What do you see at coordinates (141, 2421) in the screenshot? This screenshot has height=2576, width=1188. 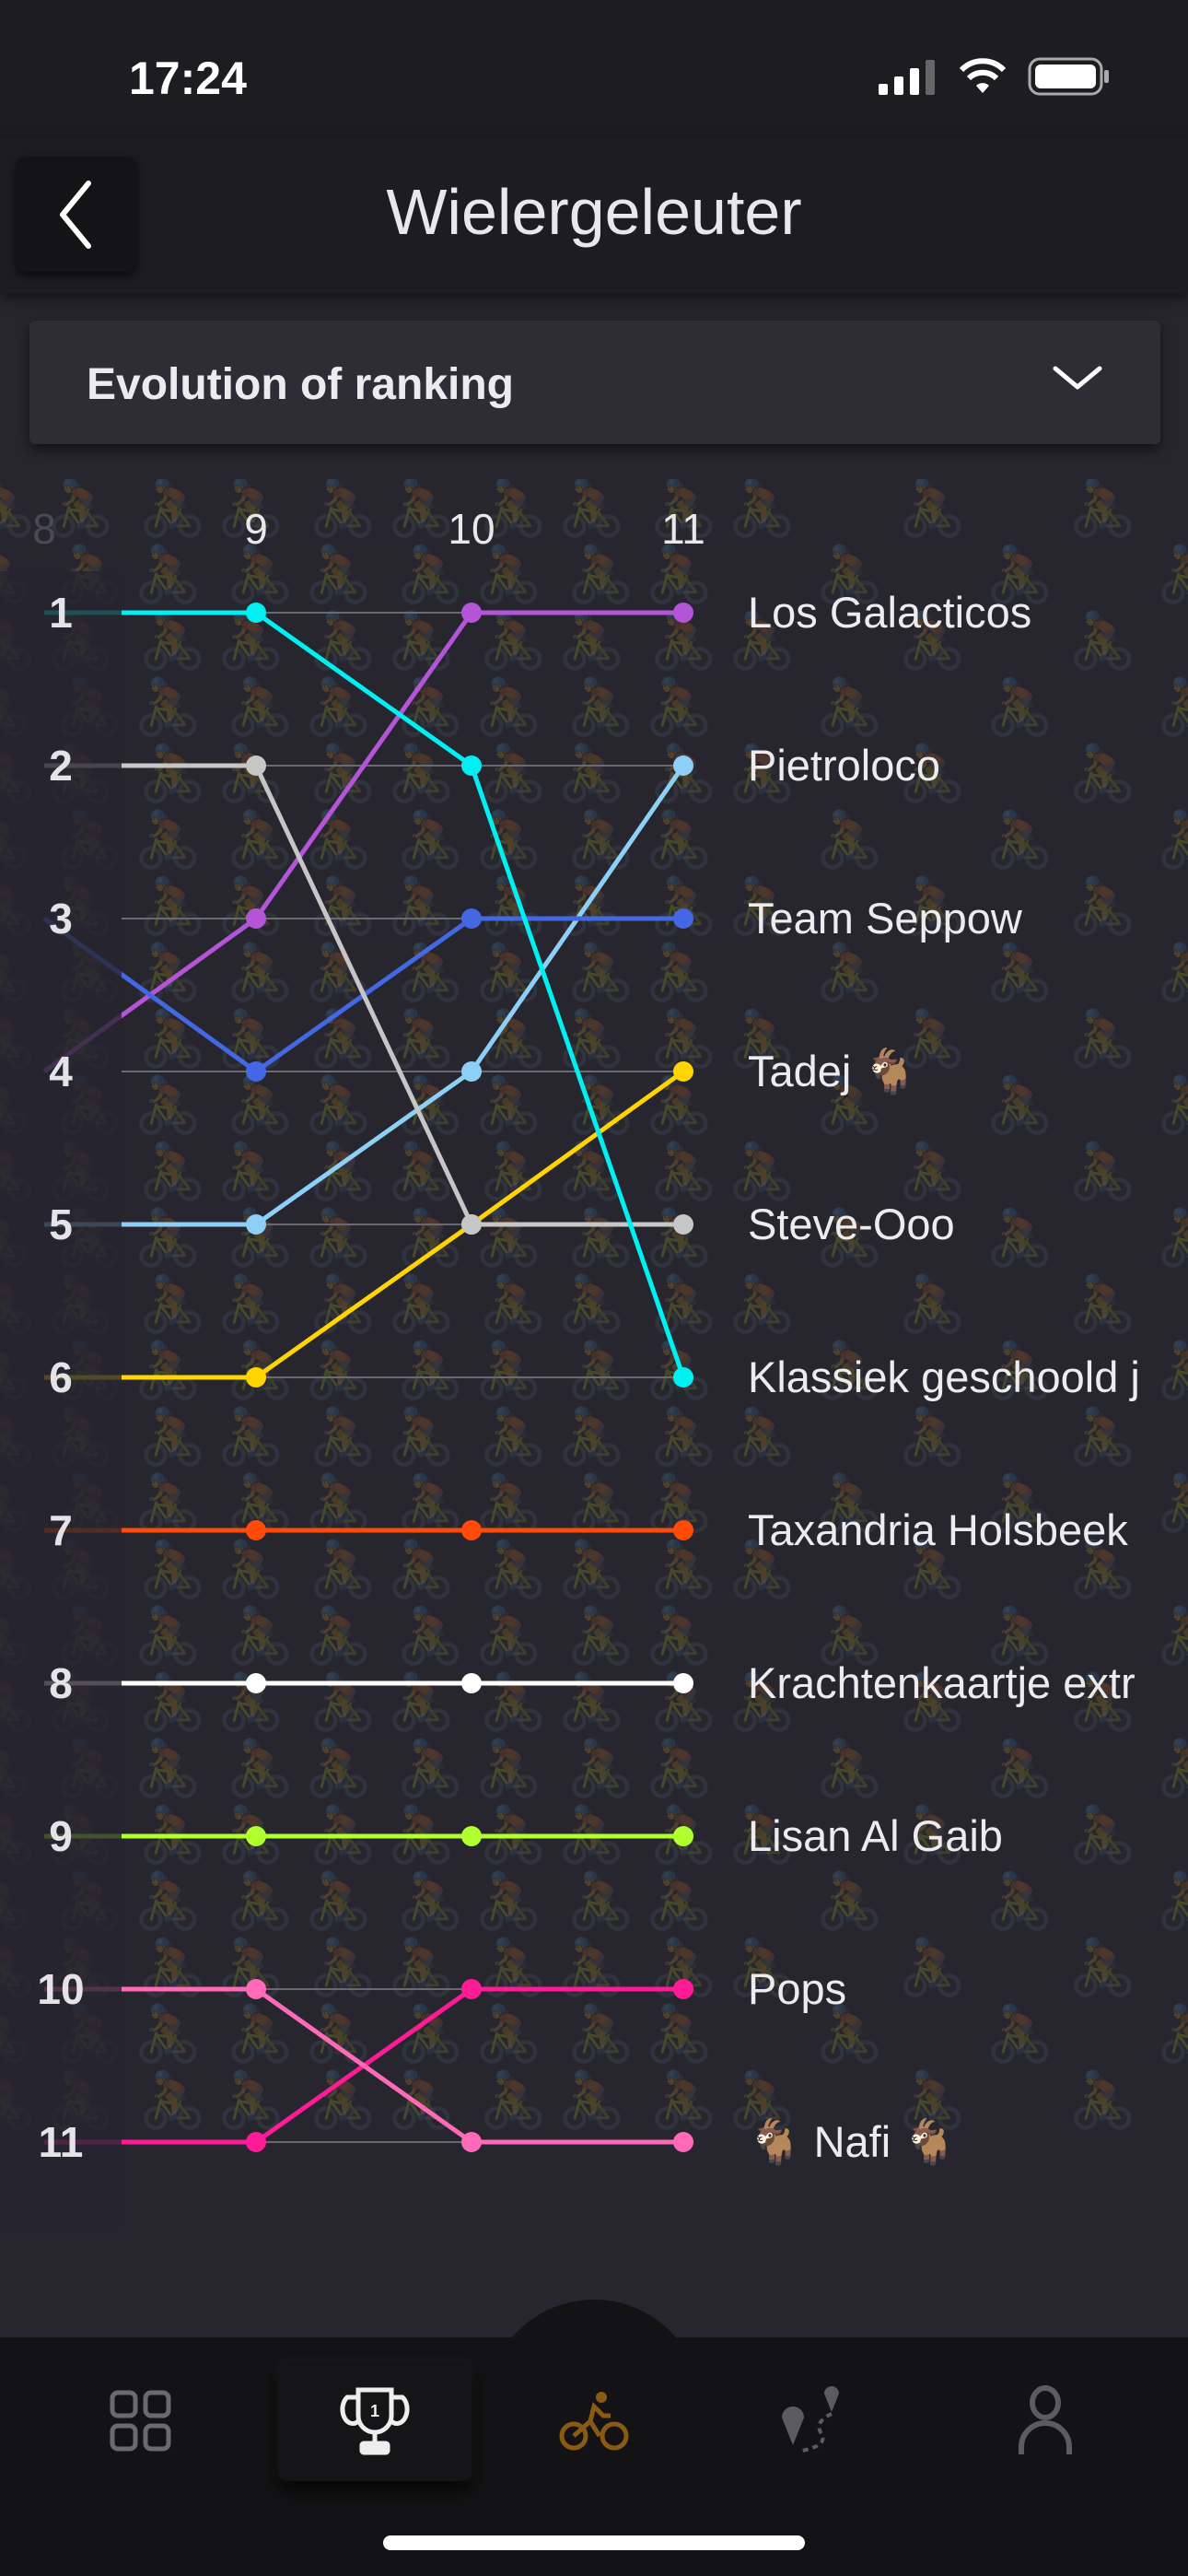 I see `nav-dashboard` at bounding box center [141, 2421].